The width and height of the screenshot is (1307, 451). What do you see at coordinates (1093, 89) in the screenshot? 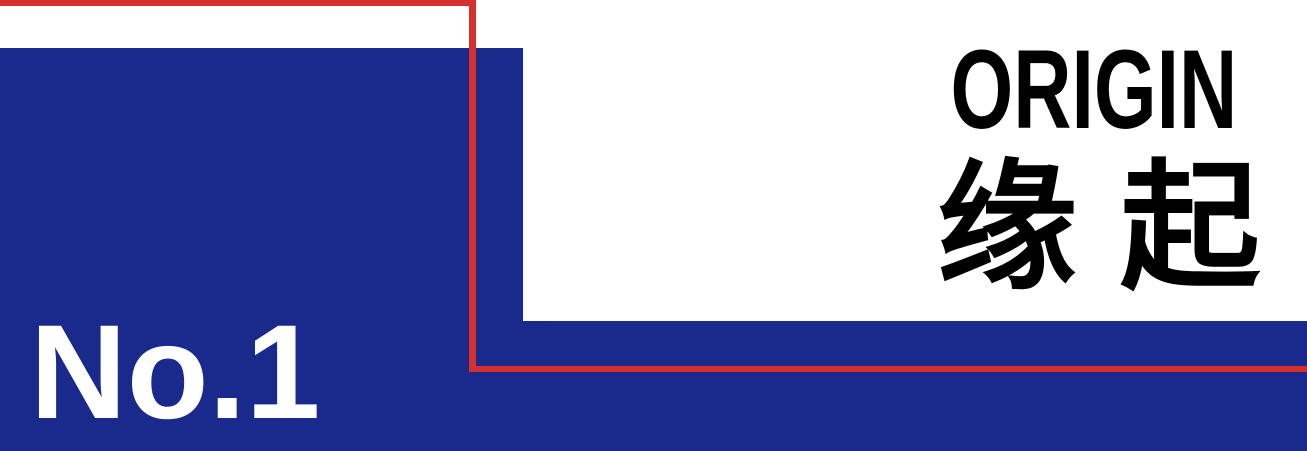
I see `section-title-english: ORIGIN` at bounding box center [1093, 89].